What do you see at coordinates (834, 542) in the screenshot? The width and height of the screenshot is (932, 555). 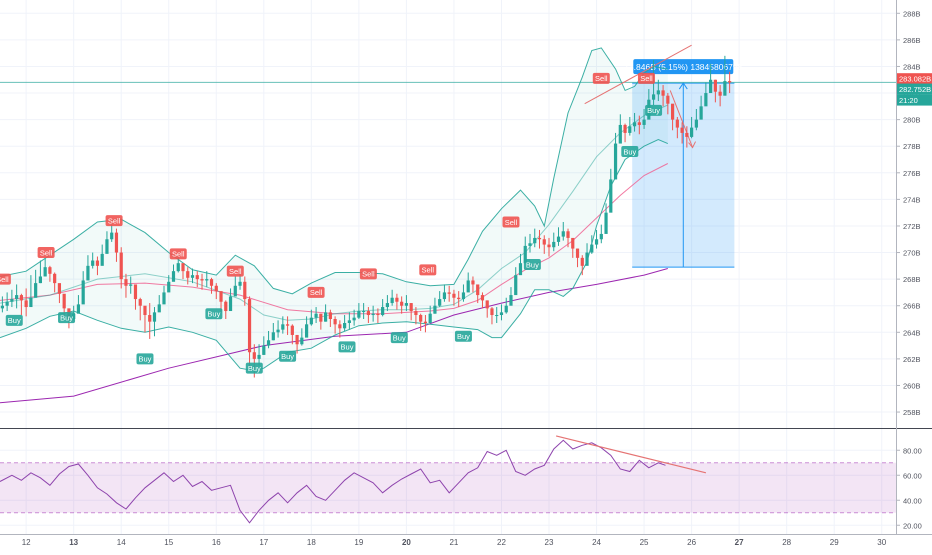 I see `time-axis-tick-label: 29` at bounding box center [834, 542].